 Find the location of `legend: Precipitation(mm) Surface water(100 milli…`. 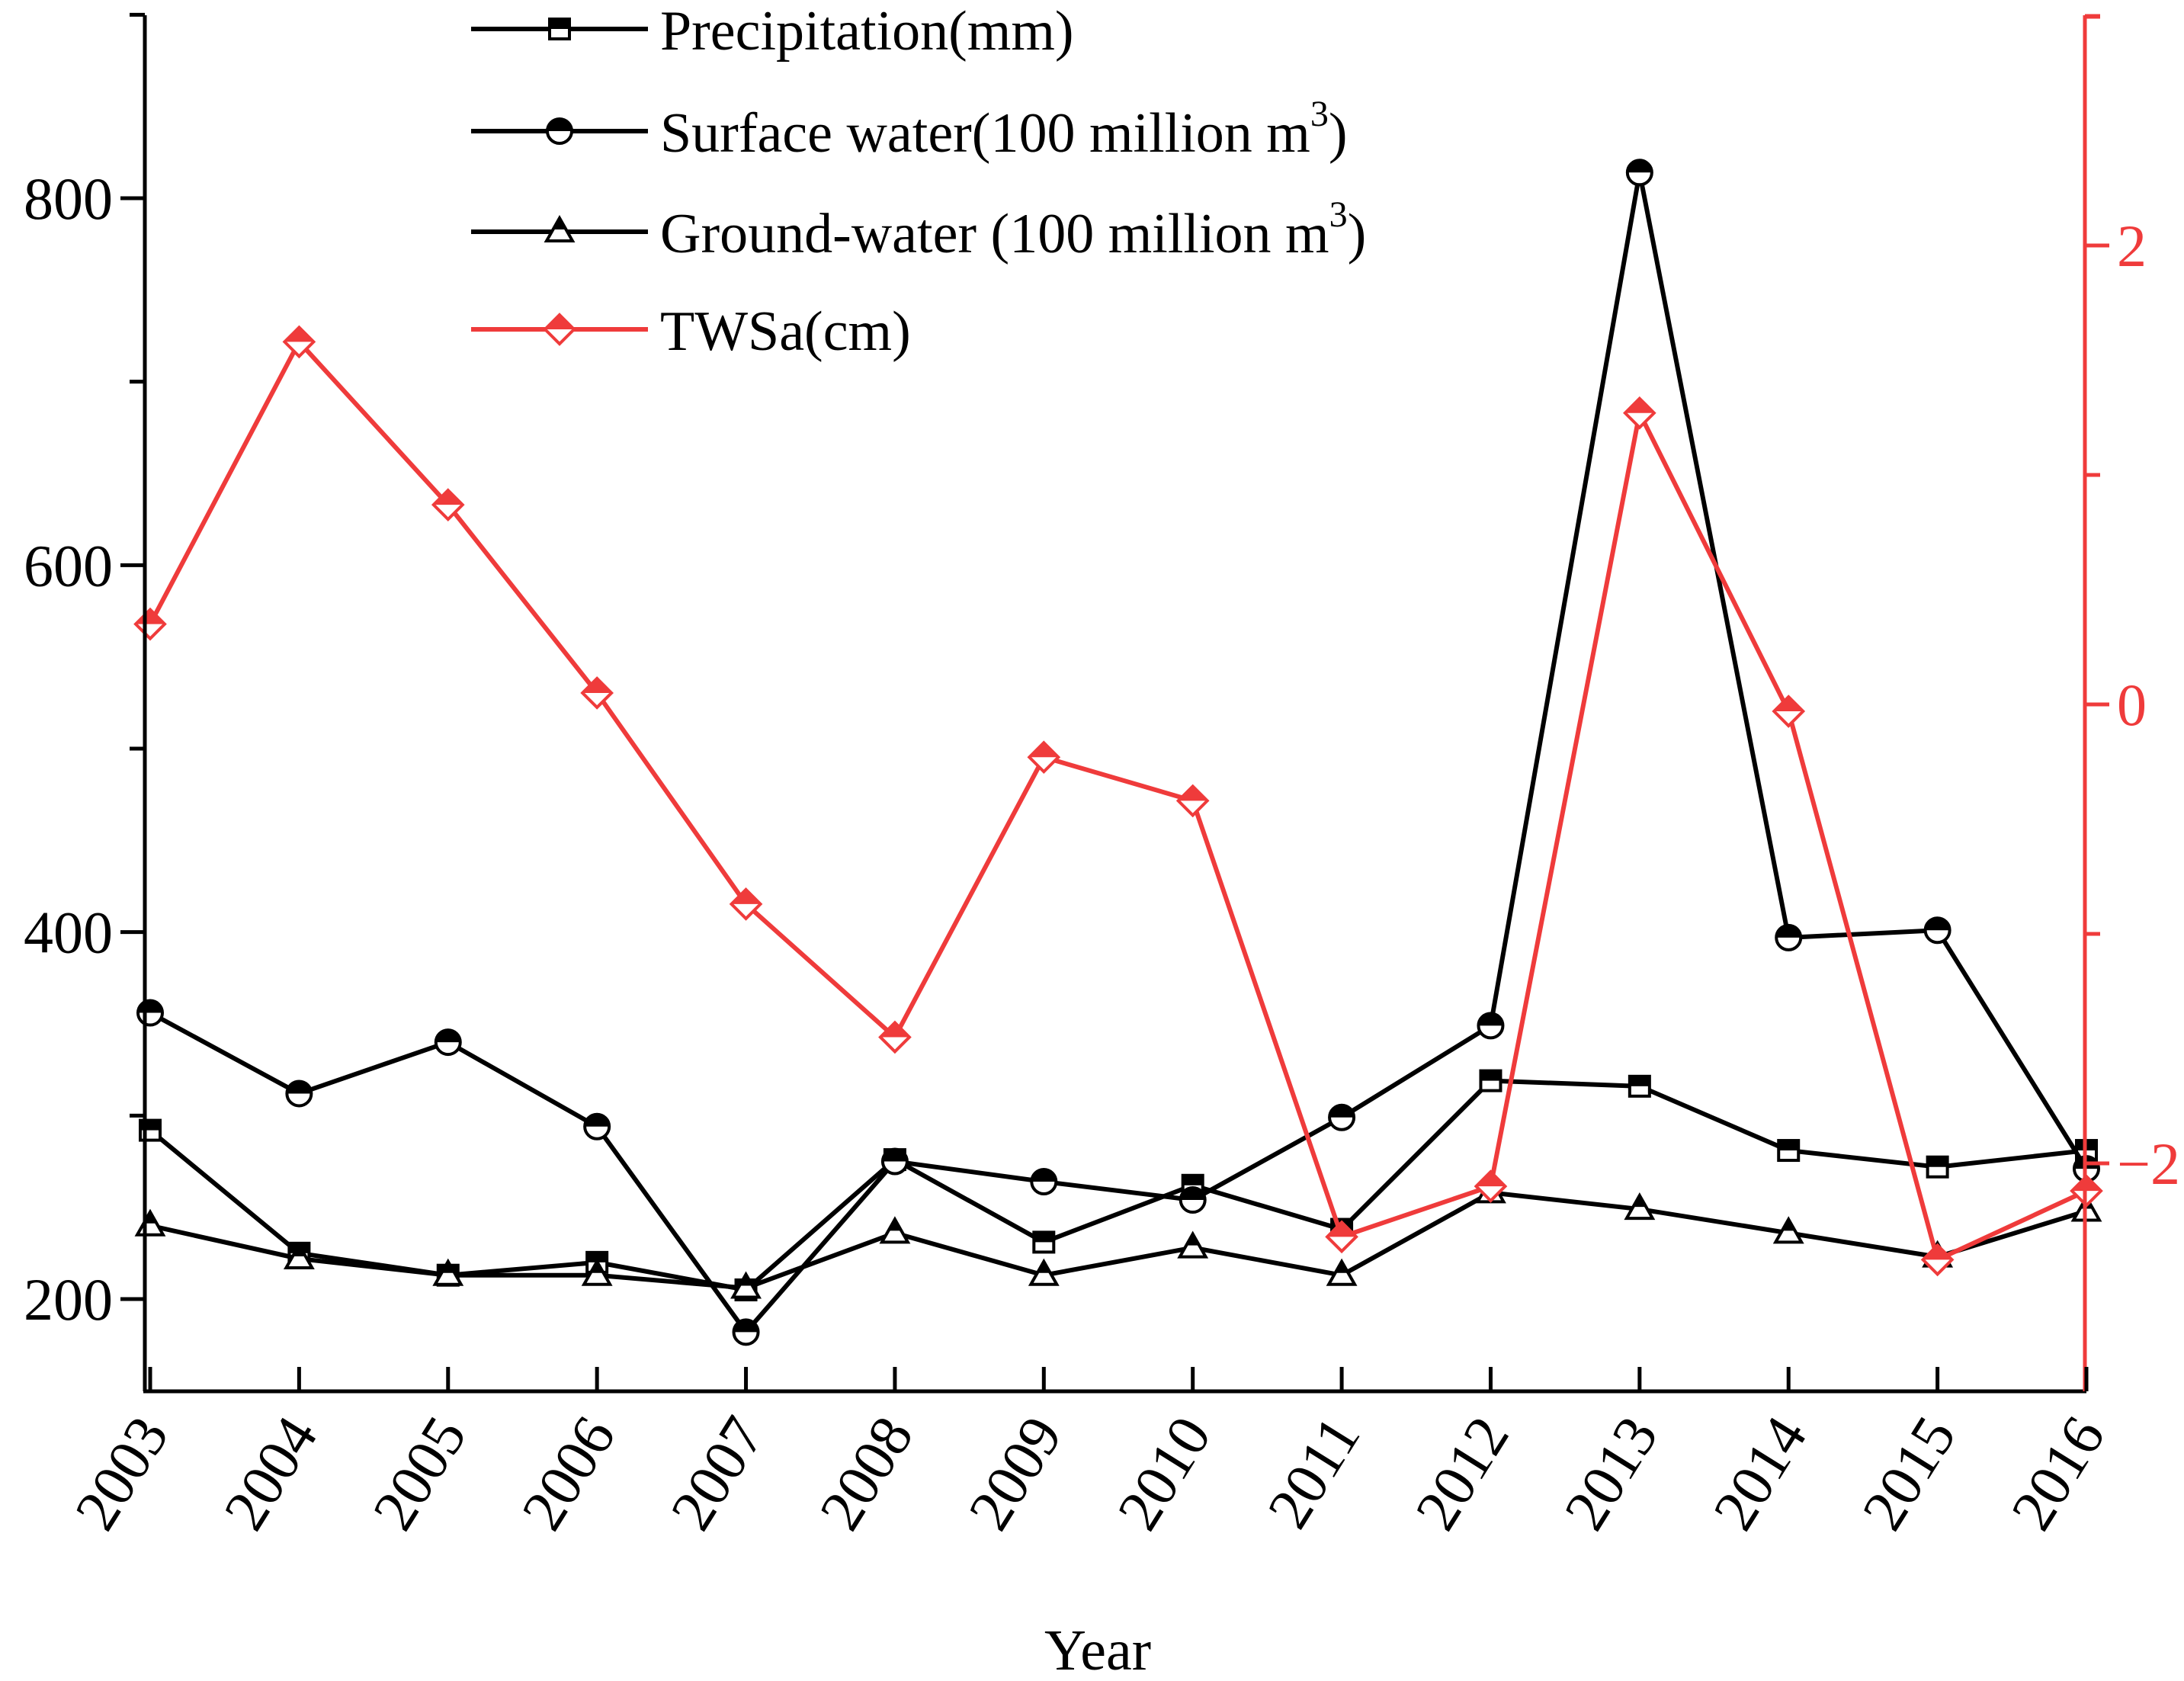

legend: Precipitation(mm) Surface water(100 milli… is located at coordinates (918, 181).